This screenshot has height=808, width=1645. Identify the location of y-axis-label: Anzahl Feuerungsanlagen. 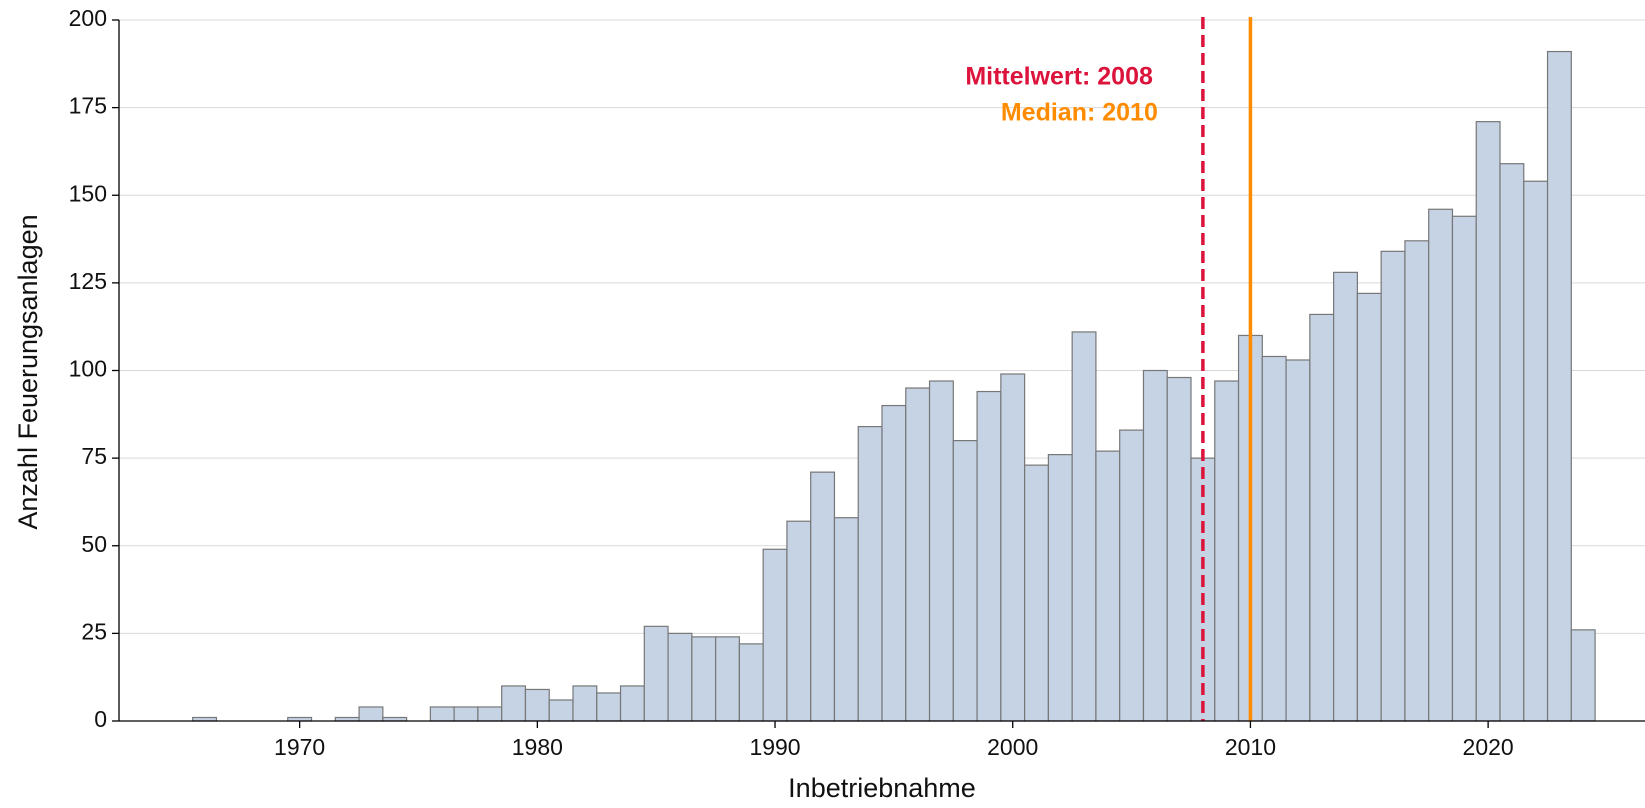
(28, 371).